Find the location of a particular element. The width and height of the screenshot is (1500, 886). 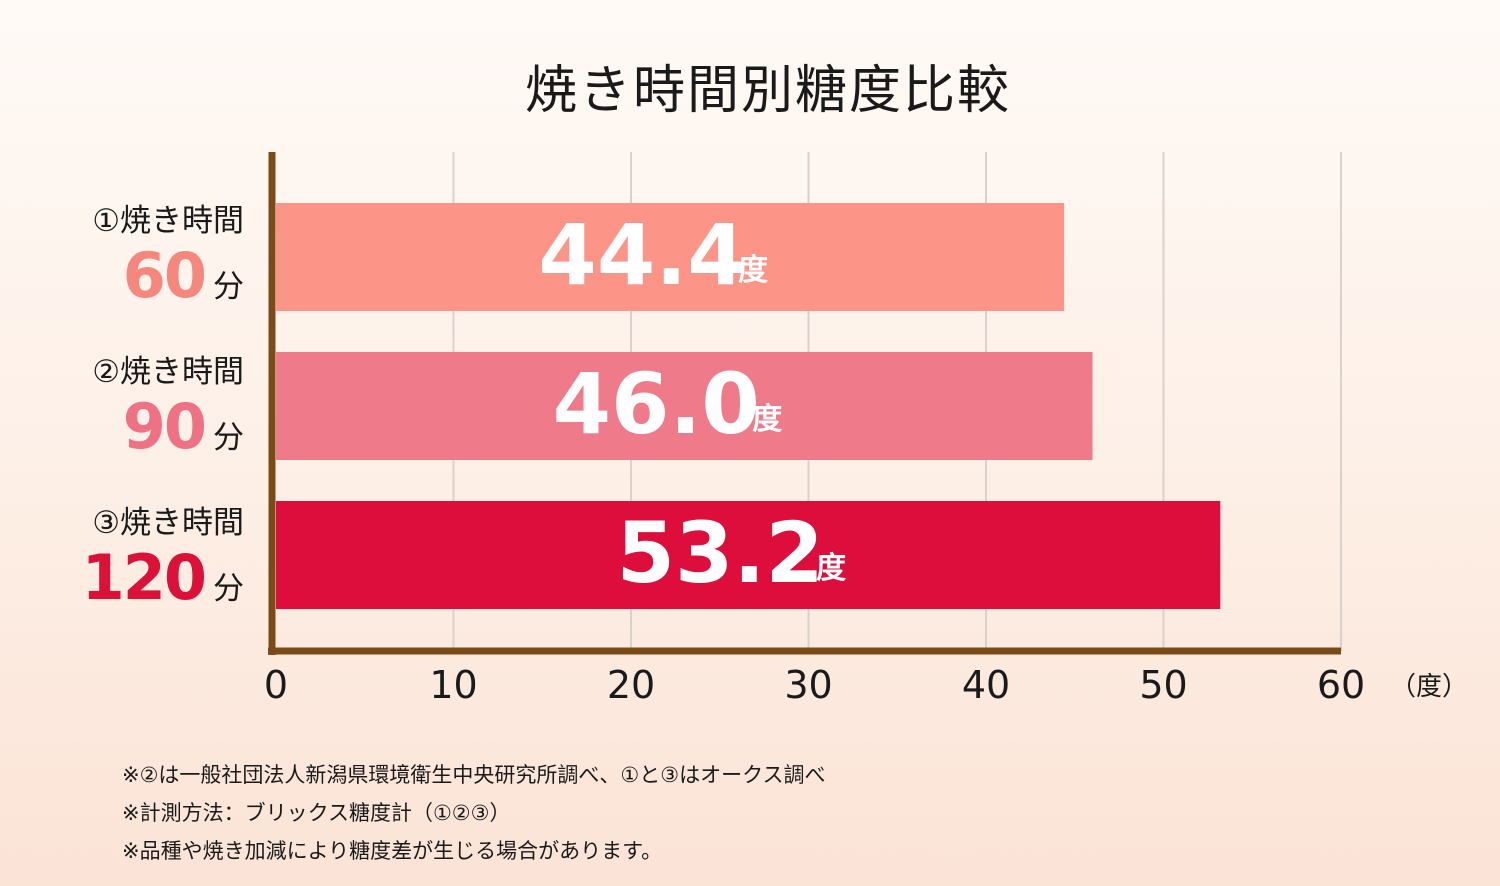

value-label: 46.0度 is located at coordinates (668, 404).